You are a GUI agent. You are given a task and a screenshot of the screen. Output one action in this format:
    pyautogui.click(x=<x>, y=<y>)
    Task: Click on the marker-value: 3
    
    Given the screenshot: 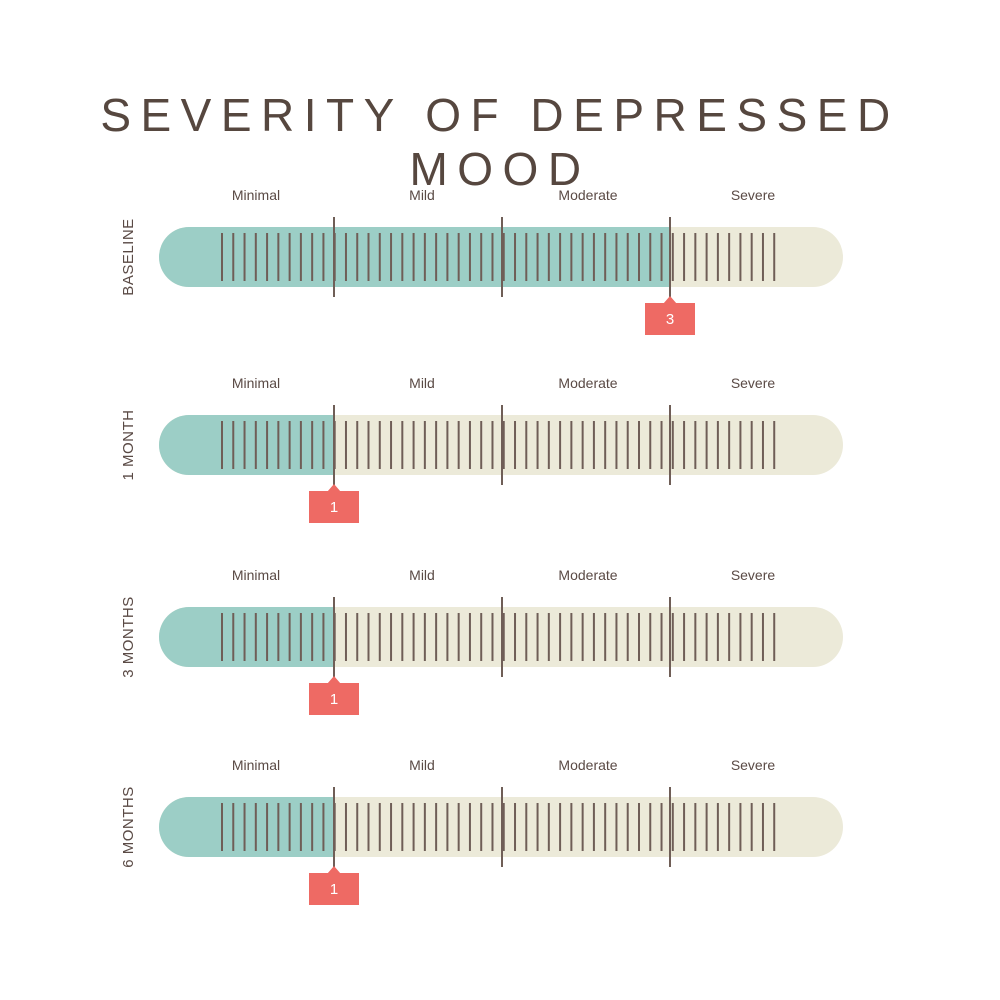 What is the action you would take?
    pyautogui.click(x=670, y=319)
    